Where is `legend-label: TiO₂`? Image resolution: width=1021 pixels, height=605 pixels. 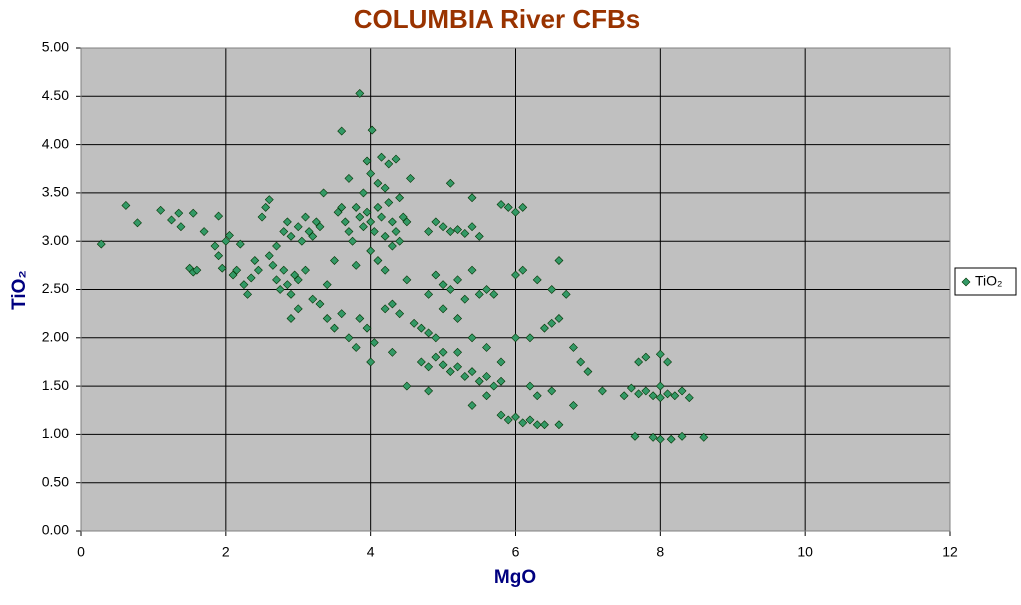 legend-label: TiO₂ is located at coordinates (988, 281).